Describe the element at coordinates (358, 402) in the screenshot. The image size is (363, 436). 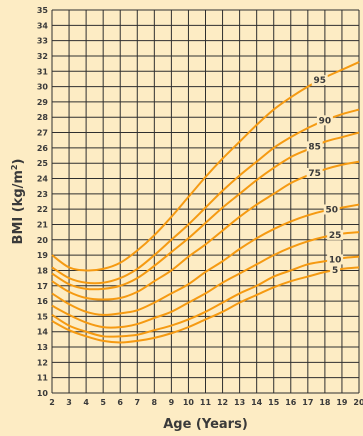
I see `x-tick-label: 20` at that location.